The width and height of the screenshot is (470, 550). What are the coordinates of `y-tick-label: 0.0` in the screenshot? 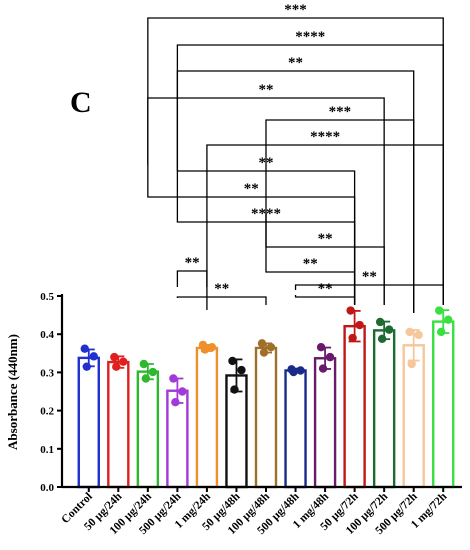 It's located at (47, 488).